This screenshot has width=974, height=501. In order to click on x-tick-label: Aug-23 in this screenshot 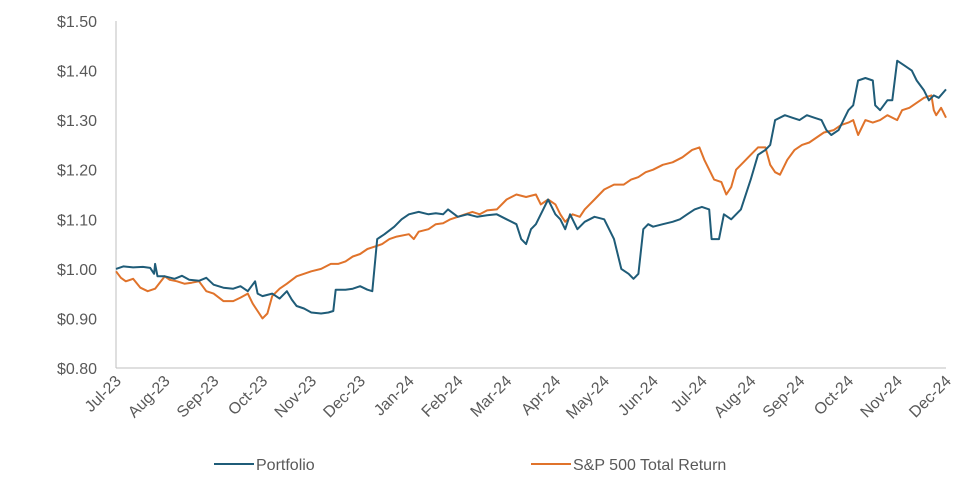, I will do `click(149, 397)`.